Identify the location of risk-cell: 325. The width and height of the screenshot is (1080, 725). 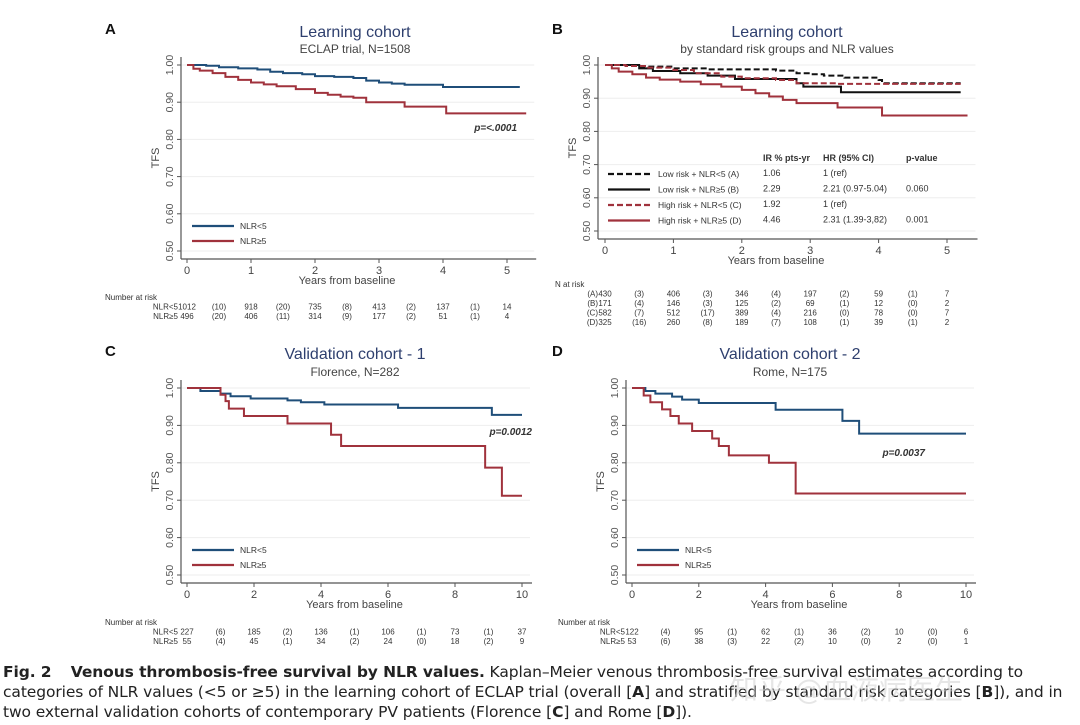
(605, 322).